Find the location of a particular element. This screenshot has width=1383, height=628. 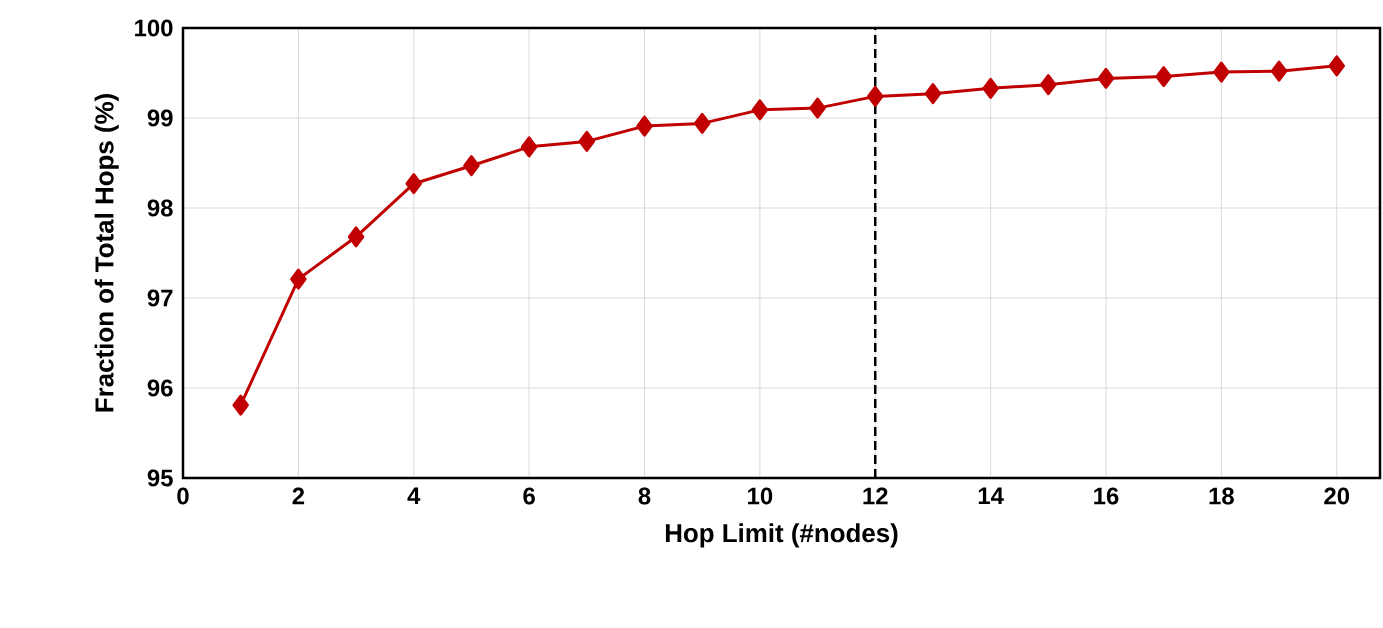

x-tick-label: 14 is located at coordinates (991, 495).